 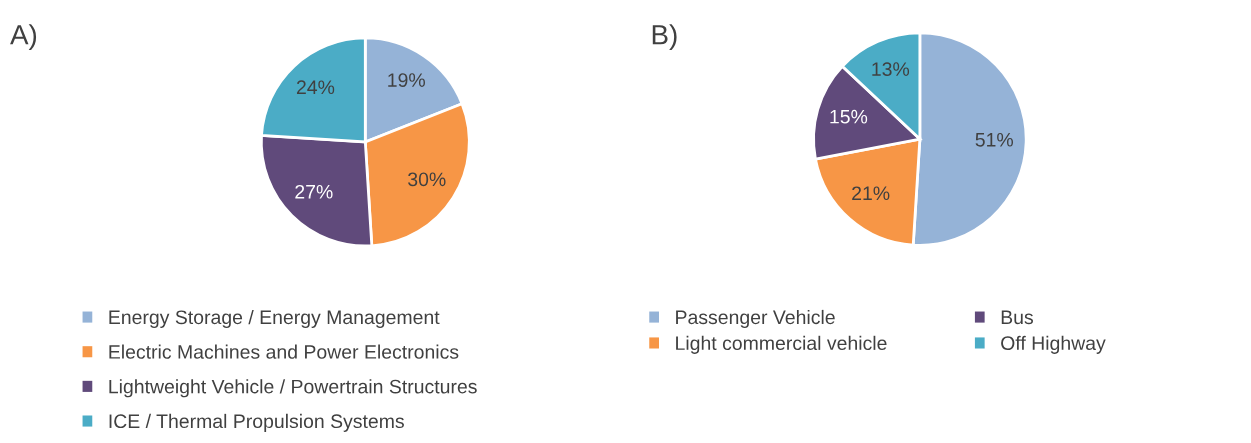 I want to click on data-label: 15%, so click(x=849, y=116).